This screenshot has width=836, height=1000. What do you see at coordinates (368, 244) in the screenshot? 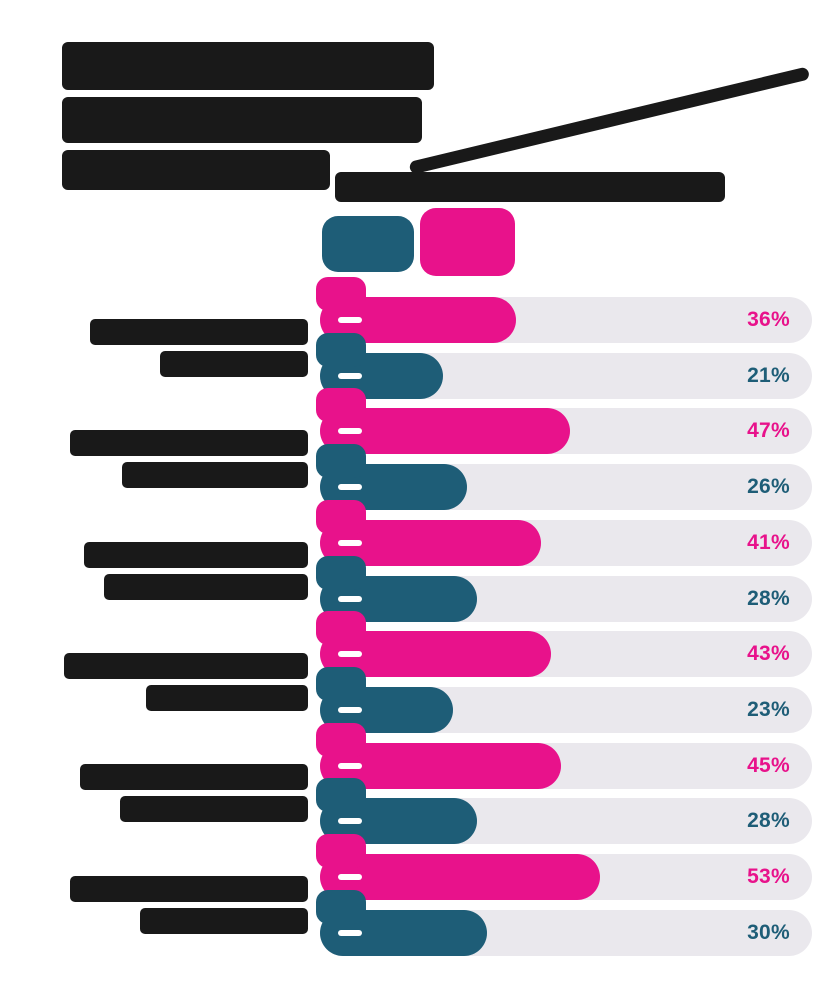
I see `legend-swatch-teal` at bounding box center [368, 244].